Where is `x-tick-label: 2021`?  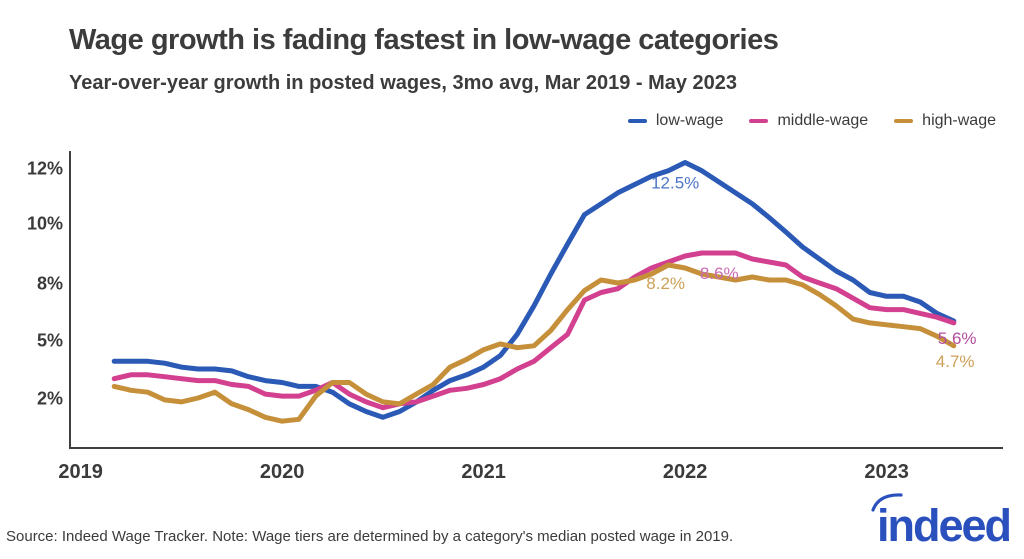
x-tick-label: 2021 is located at coordinates (483, 472).